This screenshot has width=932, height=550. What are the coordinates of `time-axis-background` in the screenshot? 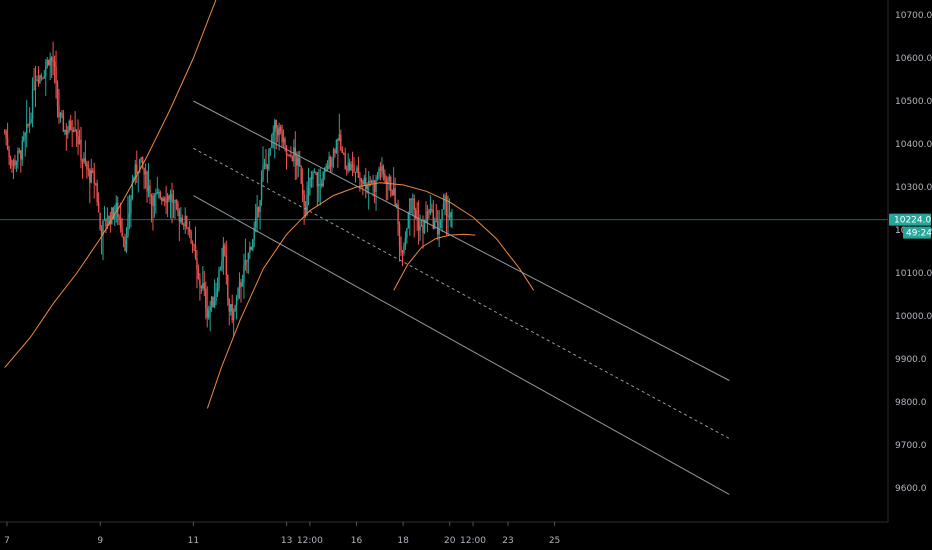 It's located at (444, 536).